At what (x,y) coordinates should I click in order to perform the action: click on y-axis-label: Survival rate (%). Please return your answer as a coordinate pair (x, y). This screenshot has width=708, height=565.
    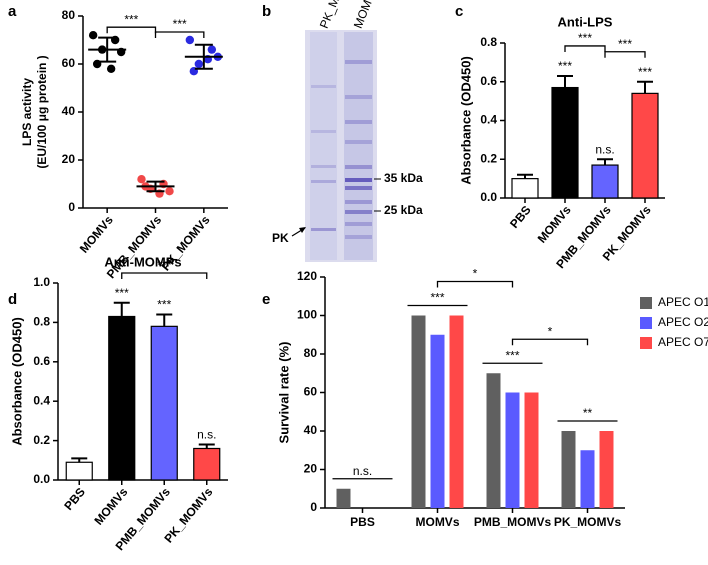
    Looking at the image, I should click on (283, 393).